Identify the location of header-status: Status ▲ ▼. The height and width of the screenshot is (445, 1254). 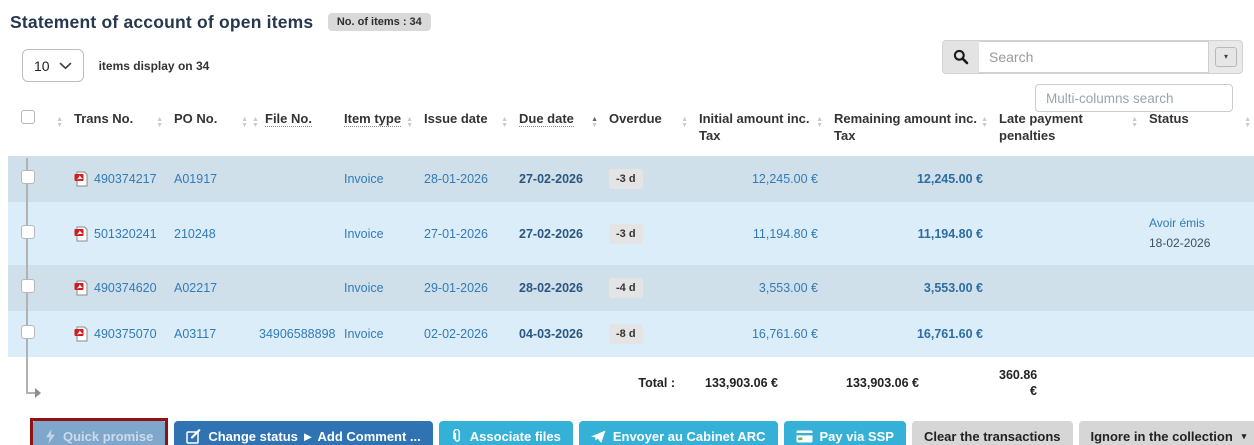
(1200, 120).